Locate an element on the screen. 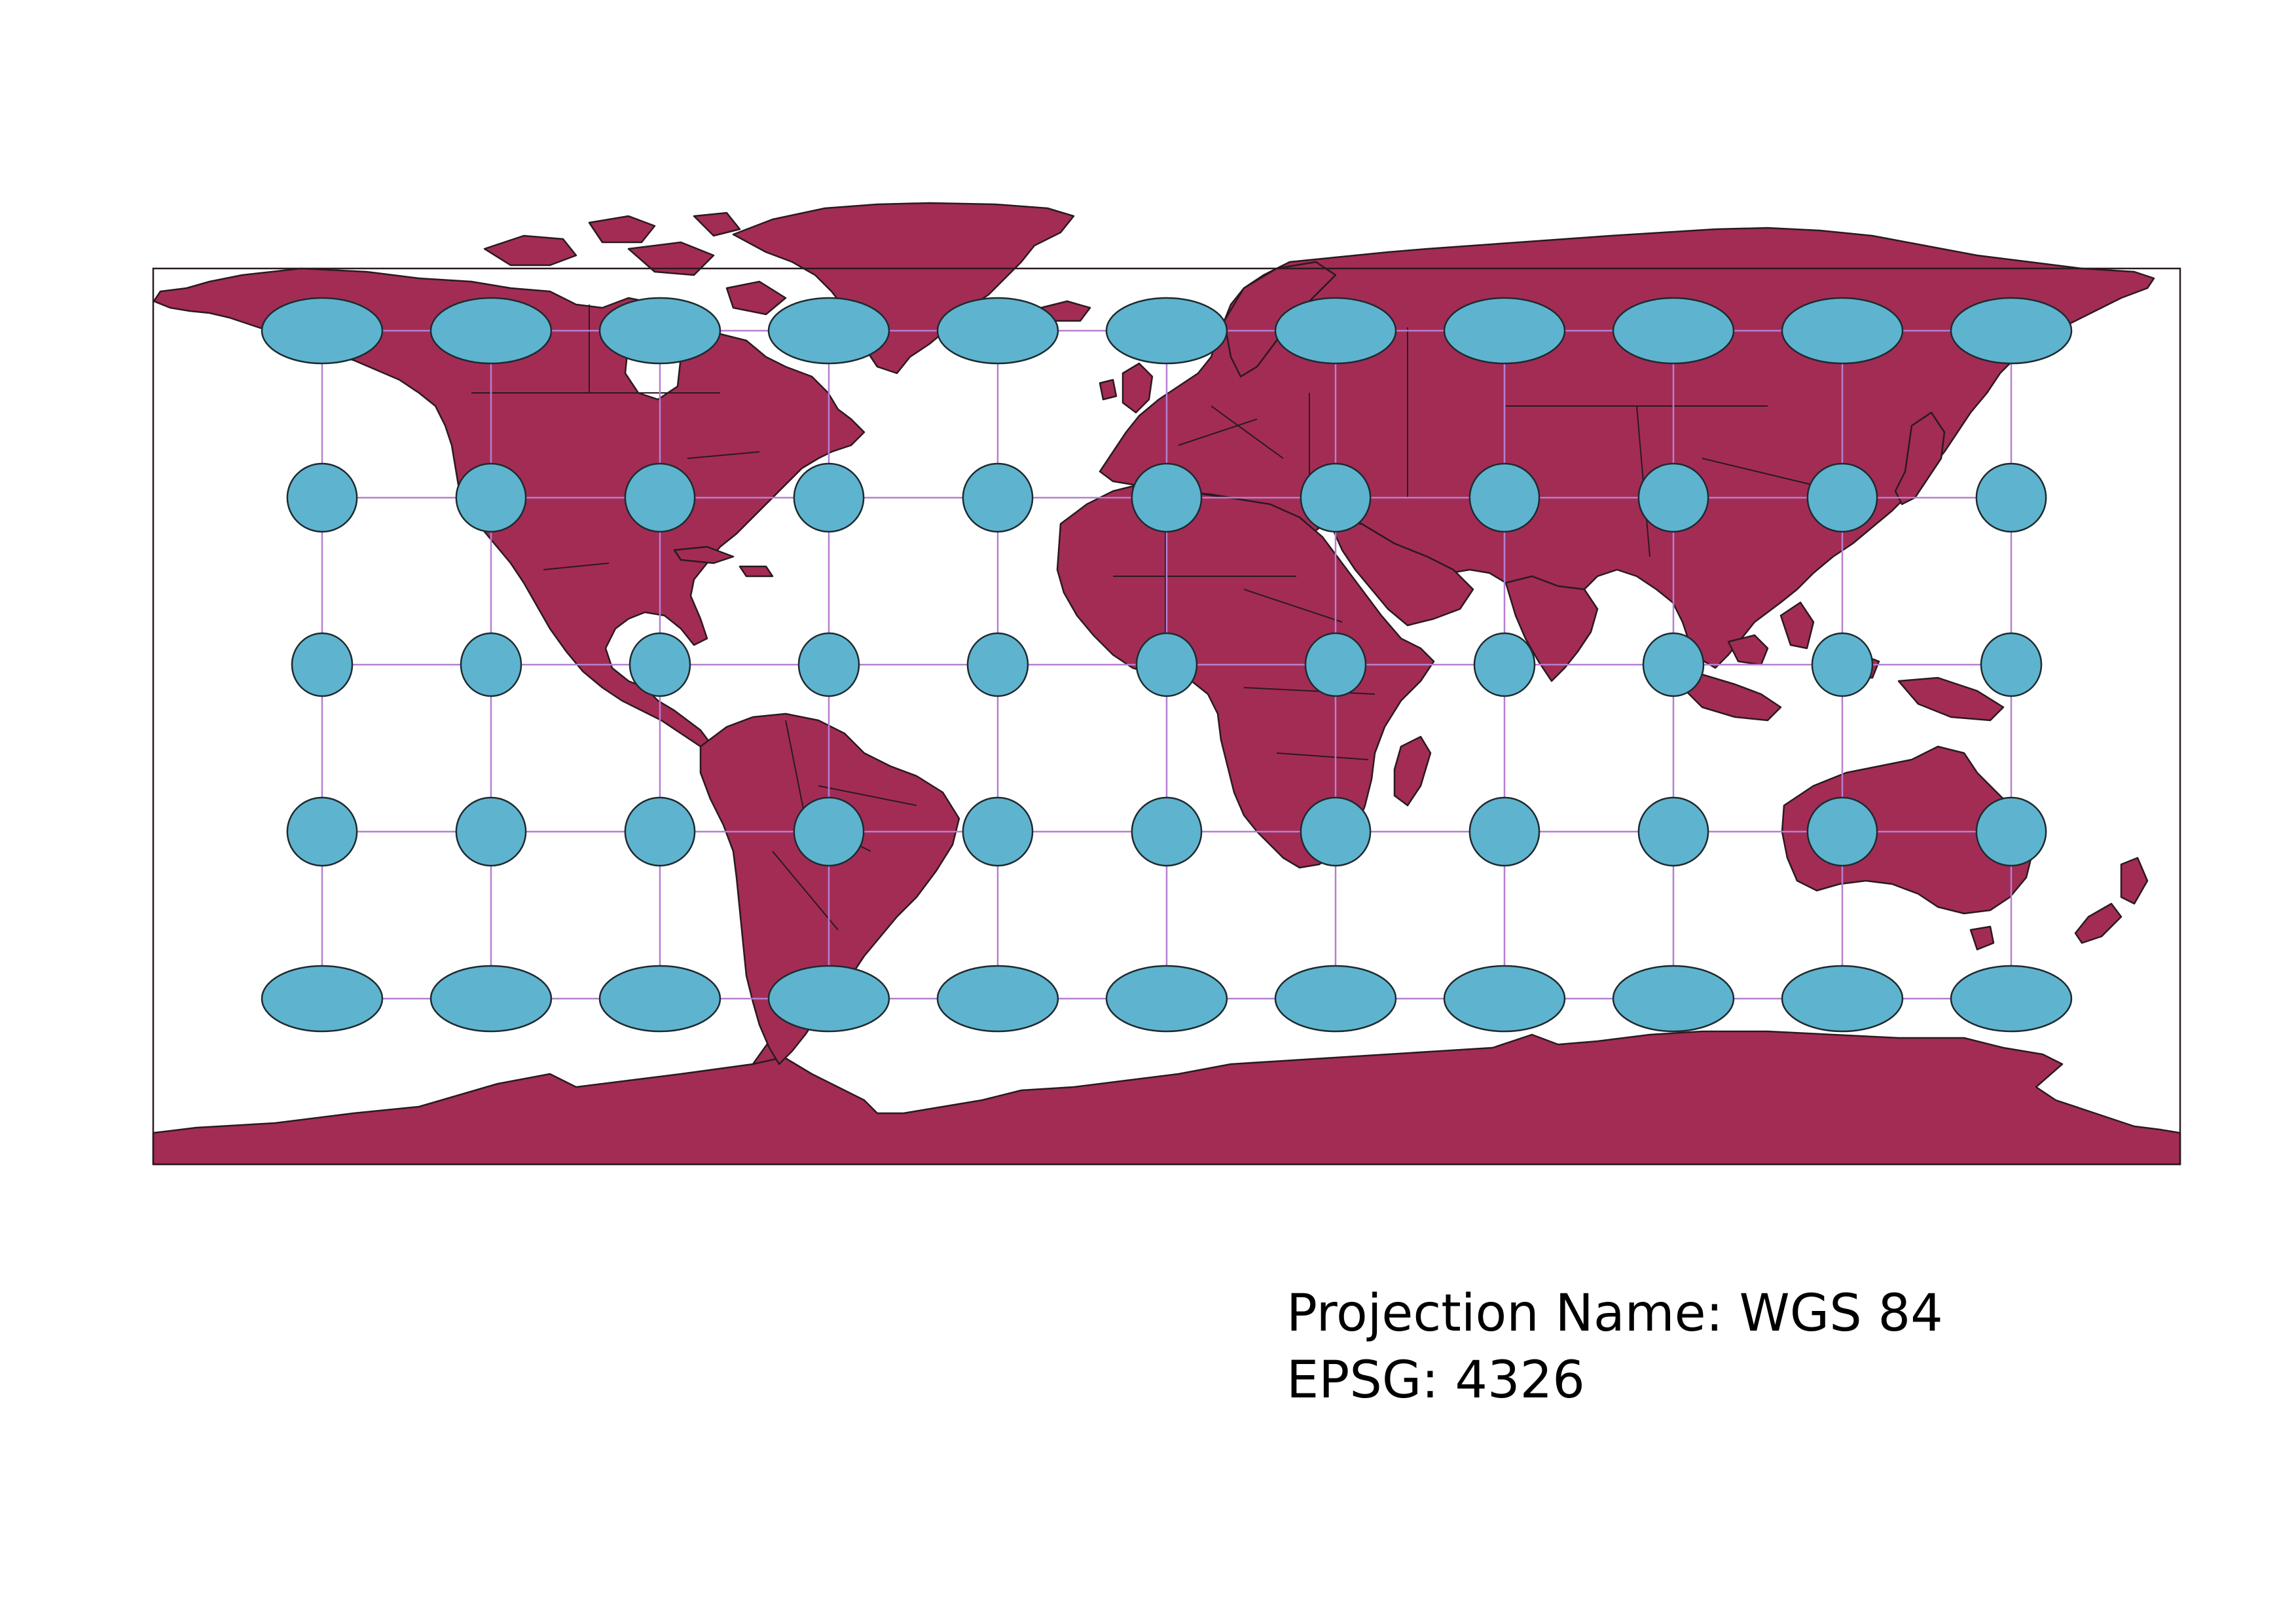 Image resolution: width=2296 pixels, height=1624 pixels. projection-caption: Projection Name: WGS 84 EPSG: 4326 is located at coordinates (1614, 1347).